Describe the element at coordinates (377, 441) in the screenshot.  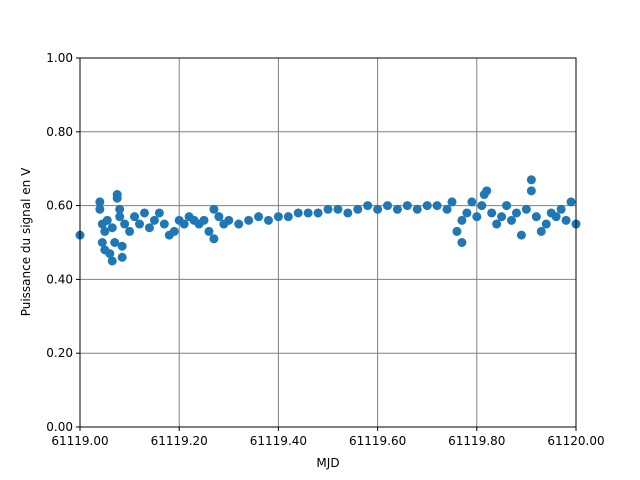
I see `x-tick-label: 61119.60` at that location.